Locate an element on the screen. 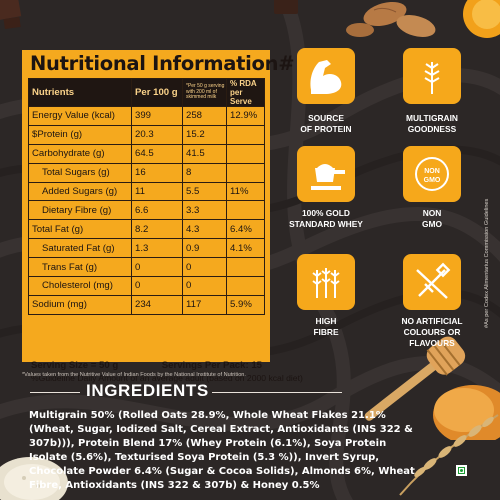 The image size is (500, 500). ingredients-divider-left is located at coordinates (55, 392).